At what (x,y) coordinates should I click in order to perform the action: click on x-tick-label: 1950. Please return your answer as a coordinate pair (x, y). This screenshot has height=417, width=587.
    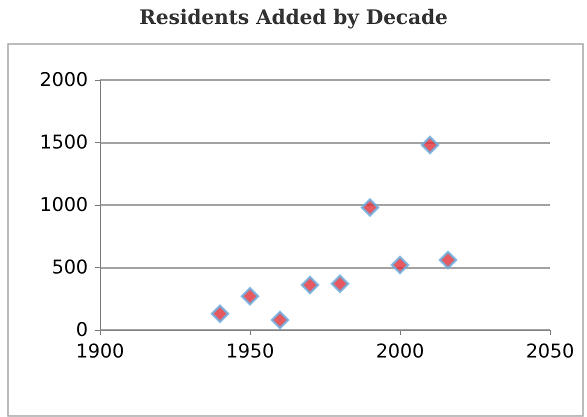
    Looking at the image, I should click on (250, 351).